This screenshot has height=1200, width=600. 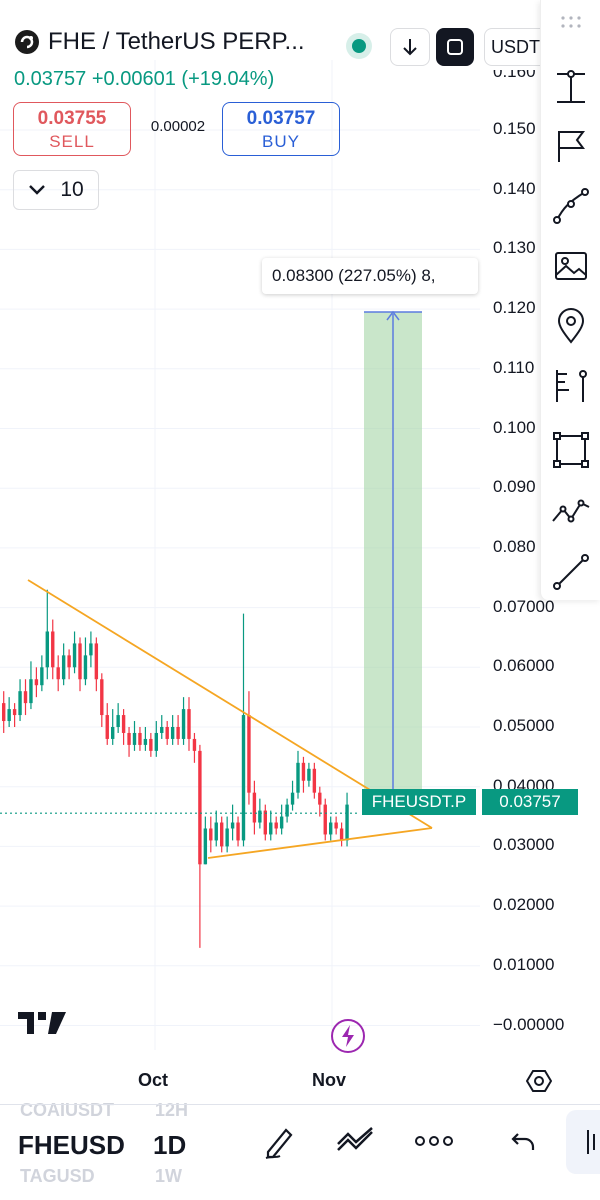 I want to click on ruler-icon, so click(x=571, y=86).